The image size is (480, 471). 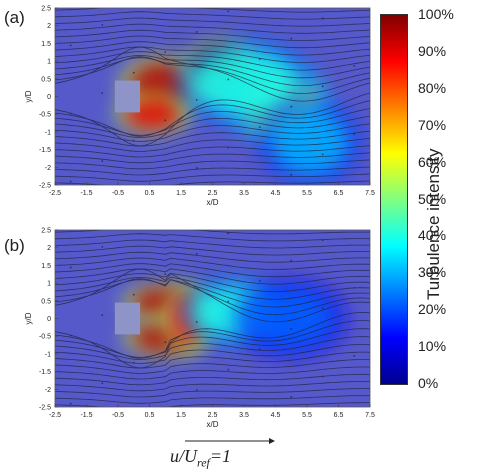 What do you see at coordinates (432, 50) in the screenshot?
I see `colorbar-tick-1: 90%` at bounding box center [432, 50].